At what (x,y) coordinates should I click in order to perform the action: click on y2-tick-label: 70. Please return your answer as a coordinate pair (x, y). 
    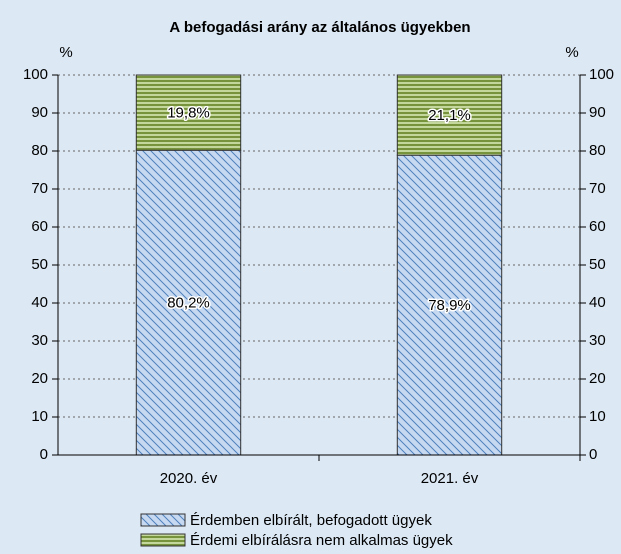
    Looking at the image, I should click on (597, 188).